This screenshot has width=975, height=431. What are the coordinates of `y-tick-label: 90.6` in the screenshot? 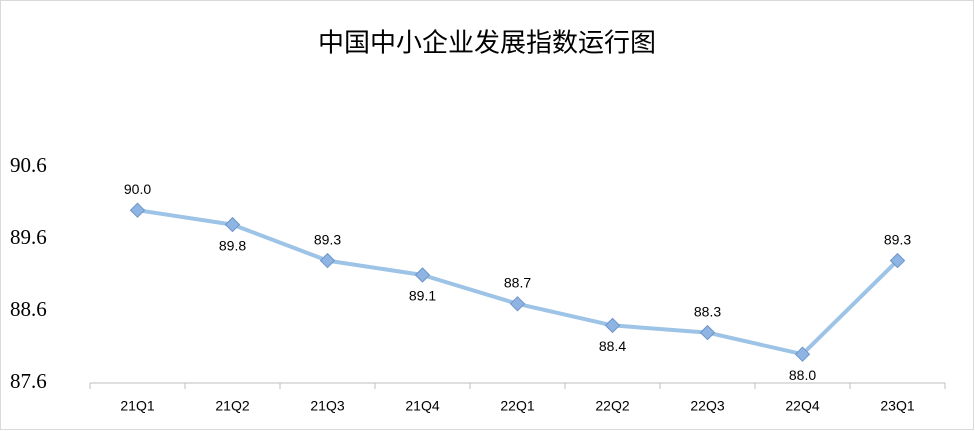 It's located at (28, 165).